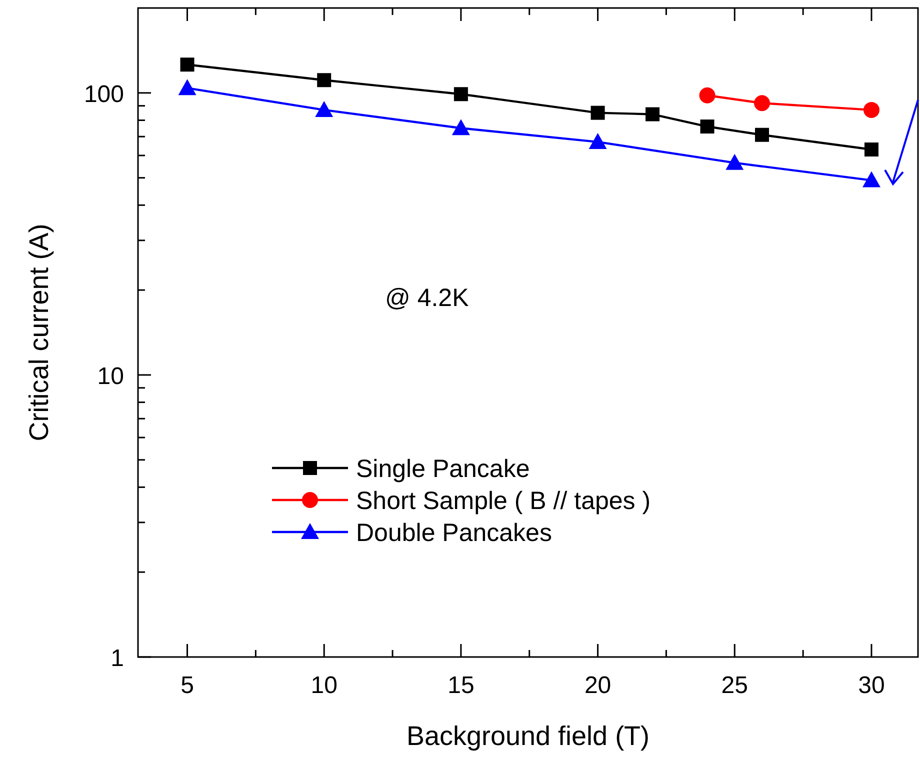 Image resolution: width=920 pixels, height=765 pixels. I want to click on x-tick-label: 30, so click(871, 685).